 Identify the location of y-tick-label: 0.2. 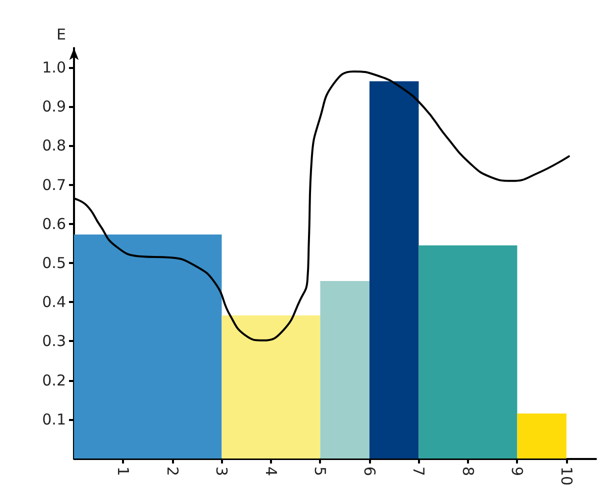
(54, 380).